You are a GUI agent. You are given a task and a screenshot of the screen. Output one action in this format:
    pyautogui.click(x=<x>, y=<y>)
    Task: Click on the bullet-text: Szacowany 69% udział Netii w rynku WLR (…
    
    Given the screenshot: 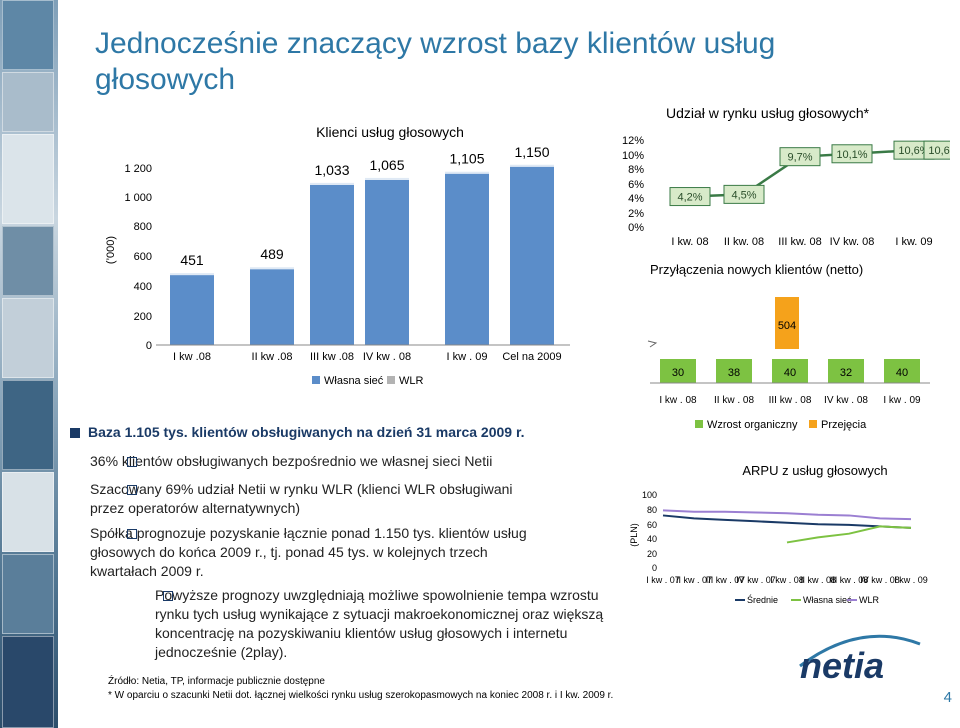 What is the action you would take?
    pyautogui.click(x=301, y=498)
    